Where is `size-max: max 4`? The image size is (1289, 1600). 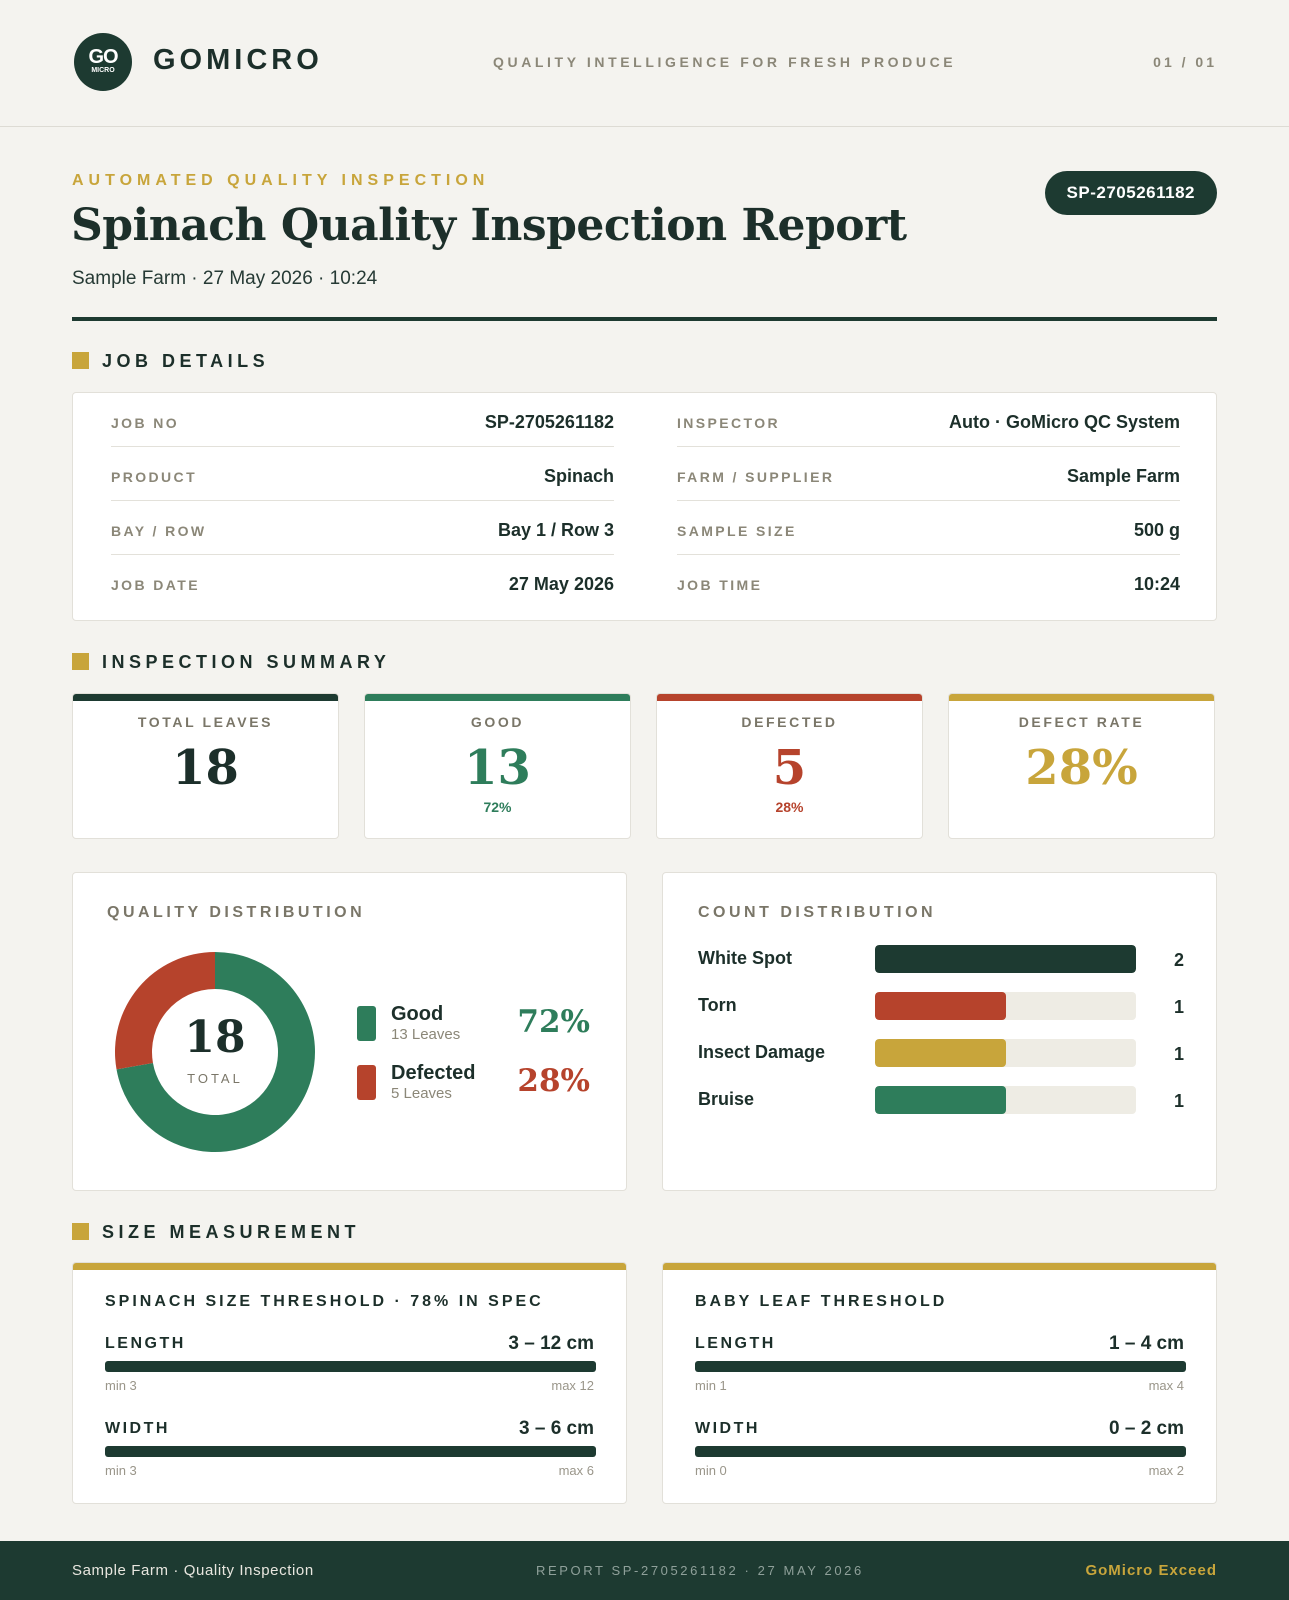 size-max: max 4 is located at coordinates (1166, 1385).